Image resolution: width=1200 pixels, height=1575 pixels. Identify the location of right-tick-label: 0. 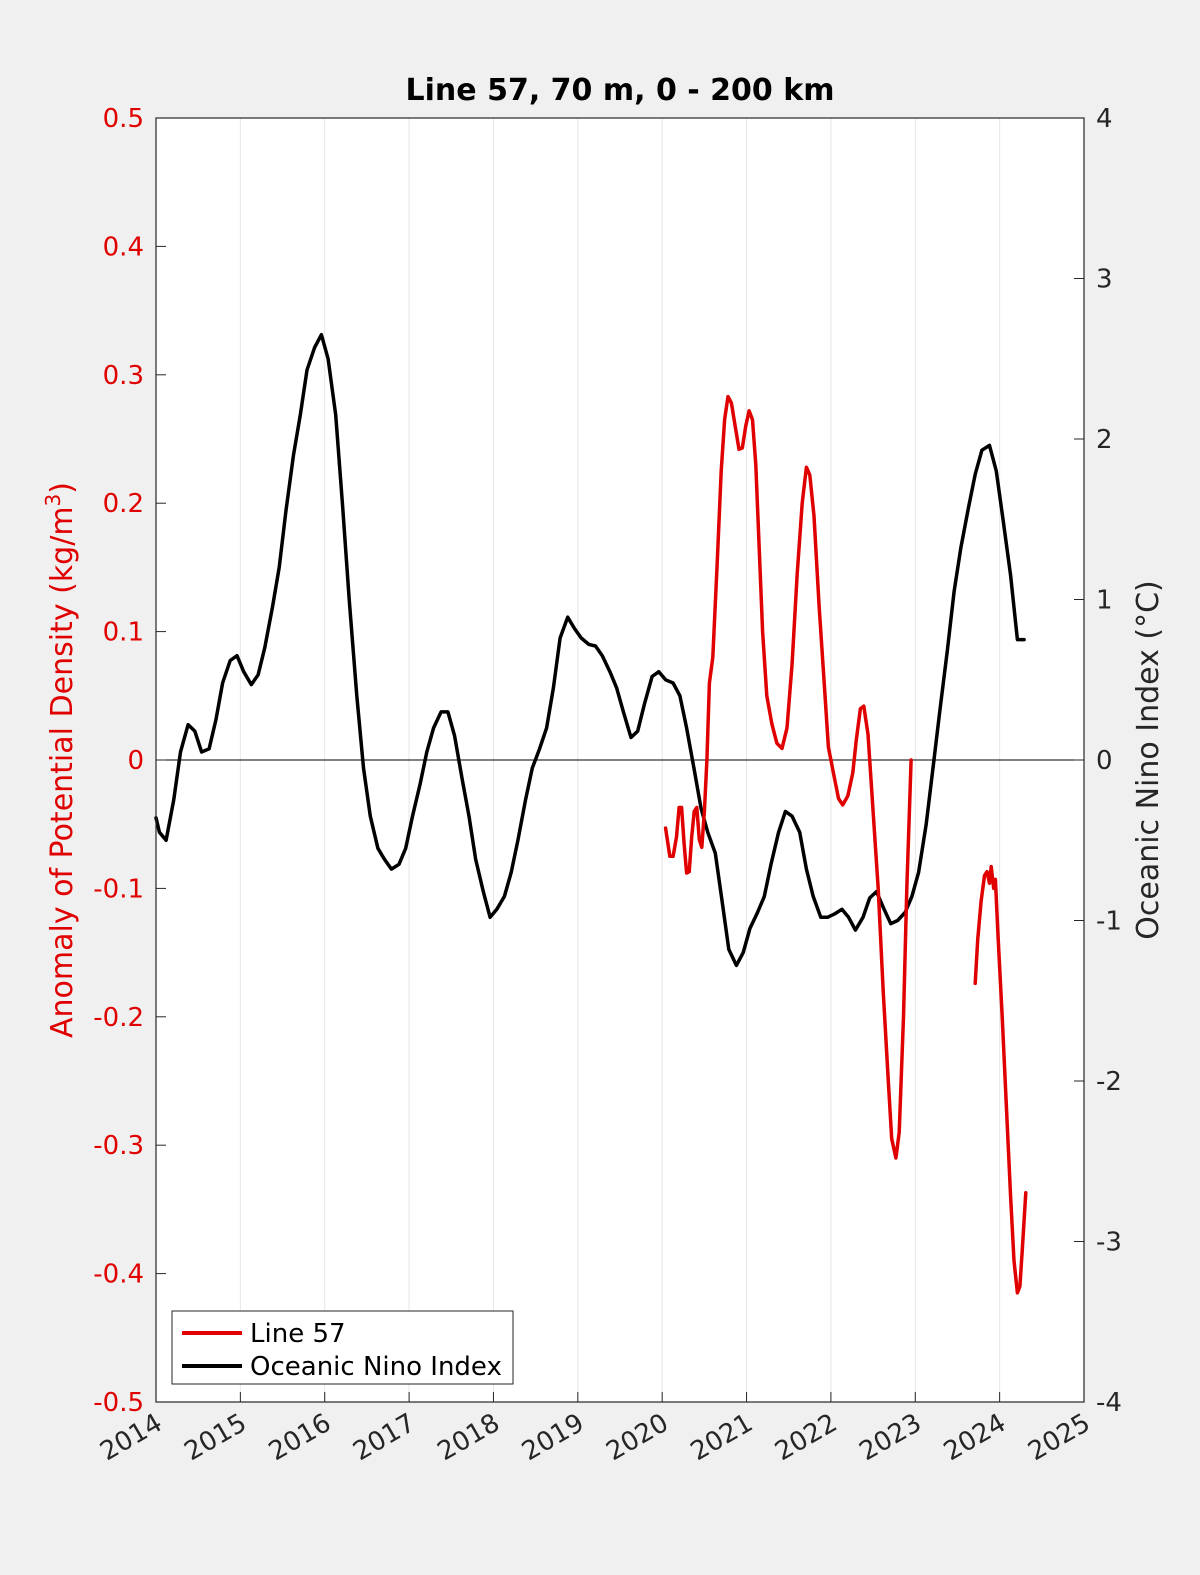
(1104, 761).